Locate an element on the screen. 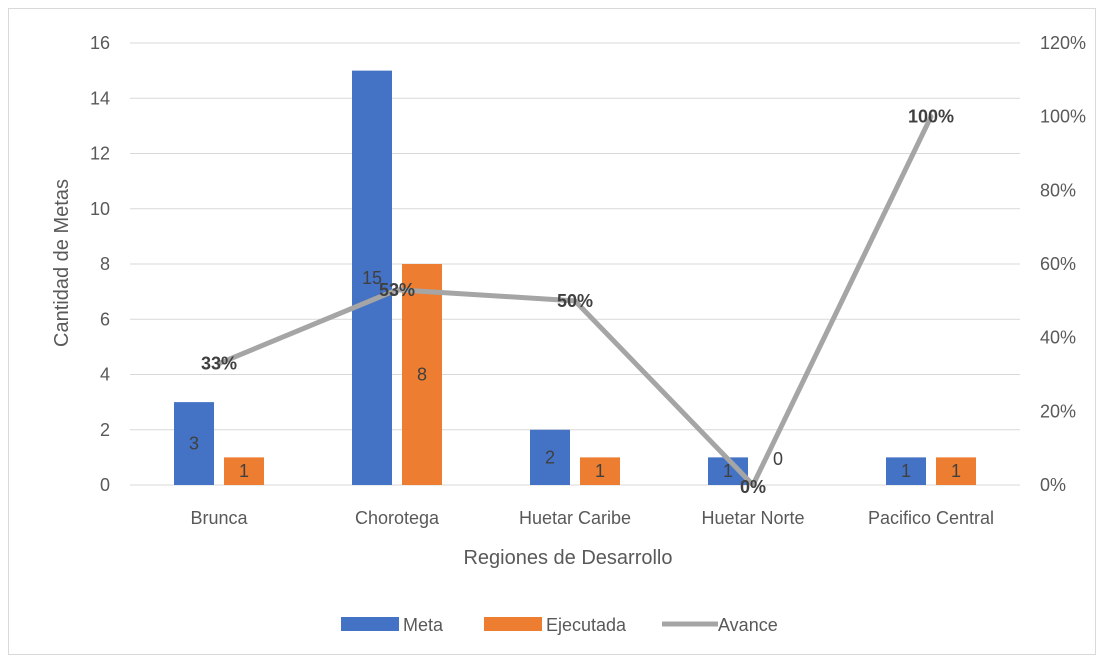 Image resolution: width=1098 pixels, height=657 pixels. x-category-label: Huetar Caribe is located at coordinates (575, 518).